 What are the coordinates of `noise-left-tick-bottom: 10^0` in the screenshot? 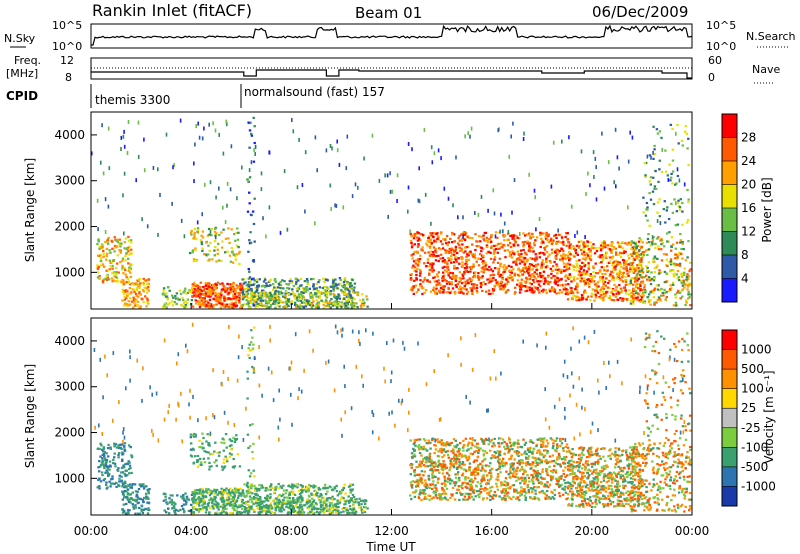 It's located at (67, 46).